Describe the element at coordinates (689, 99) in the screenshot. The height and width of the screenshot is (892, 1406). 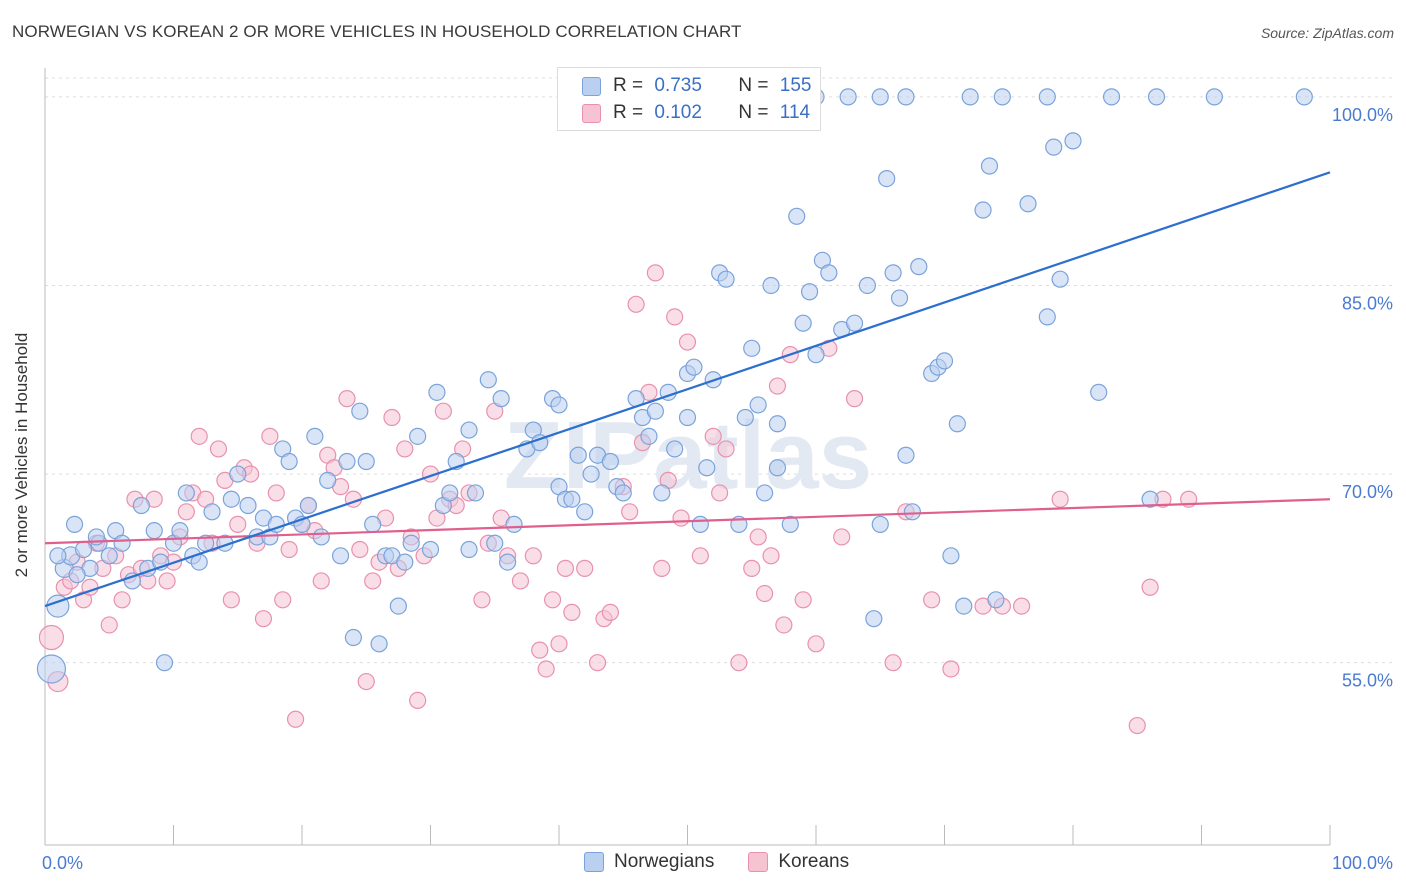
I see `legend-box: R = 0.735 N = 155 R = 0.102 N = 114` at that location.